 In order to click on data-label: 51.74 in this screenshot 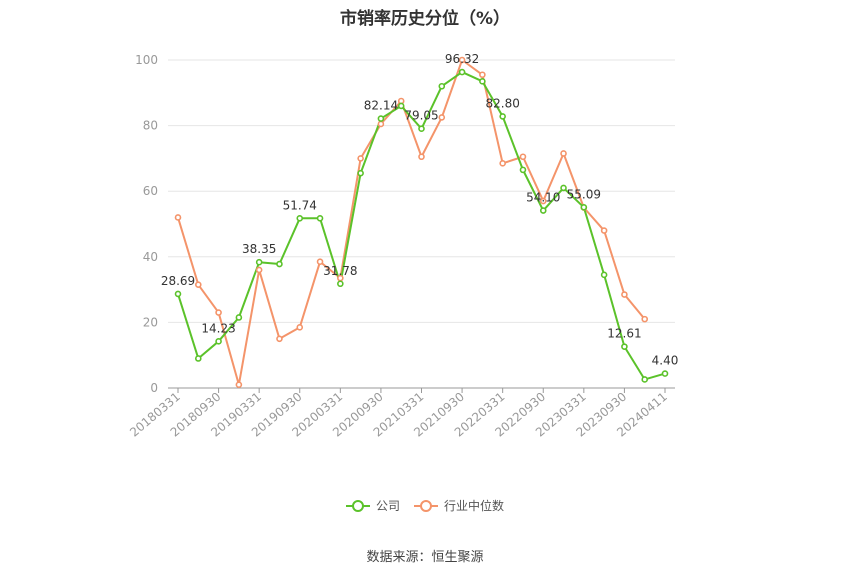, I will do `click(300, 205)`.